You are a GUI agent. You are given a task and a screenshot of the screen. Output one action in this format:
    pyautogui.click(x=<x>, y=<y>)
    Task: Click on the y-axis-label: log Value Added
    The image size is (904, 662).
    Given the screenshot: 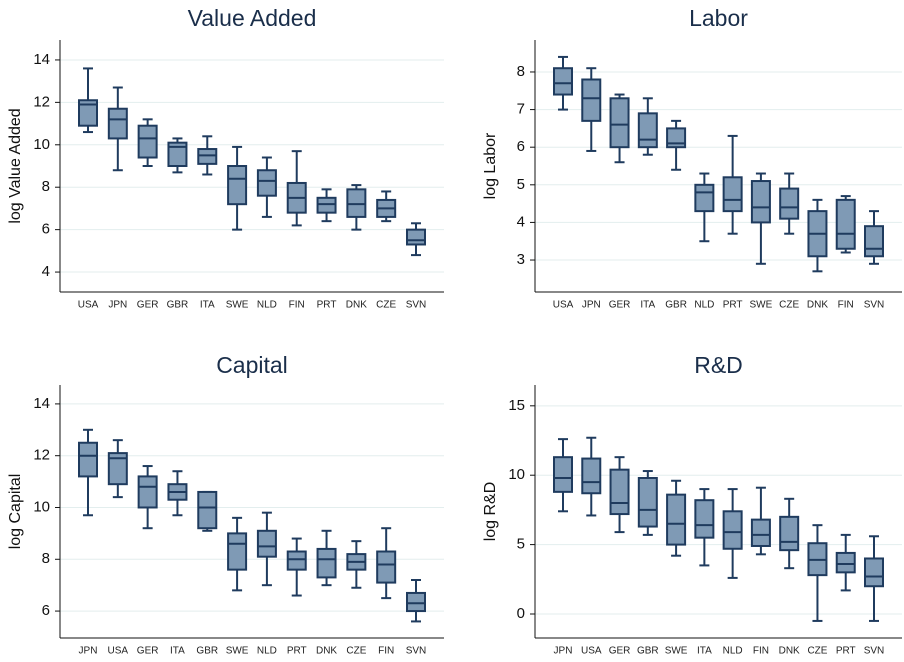 What is the action you would take?
    pyautogui.click(x=15, y=165)
    